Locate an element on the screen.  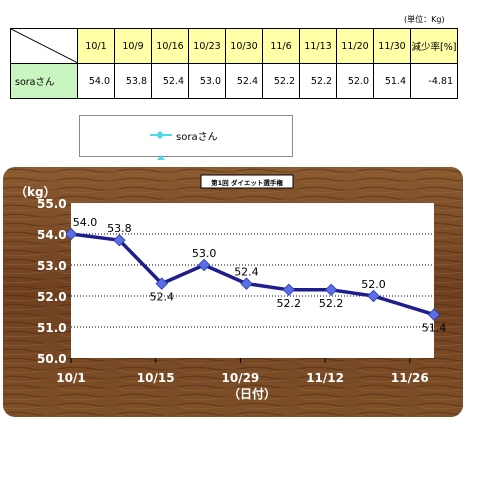
table-cell: 53.0 is located at coordinates (207, 81).